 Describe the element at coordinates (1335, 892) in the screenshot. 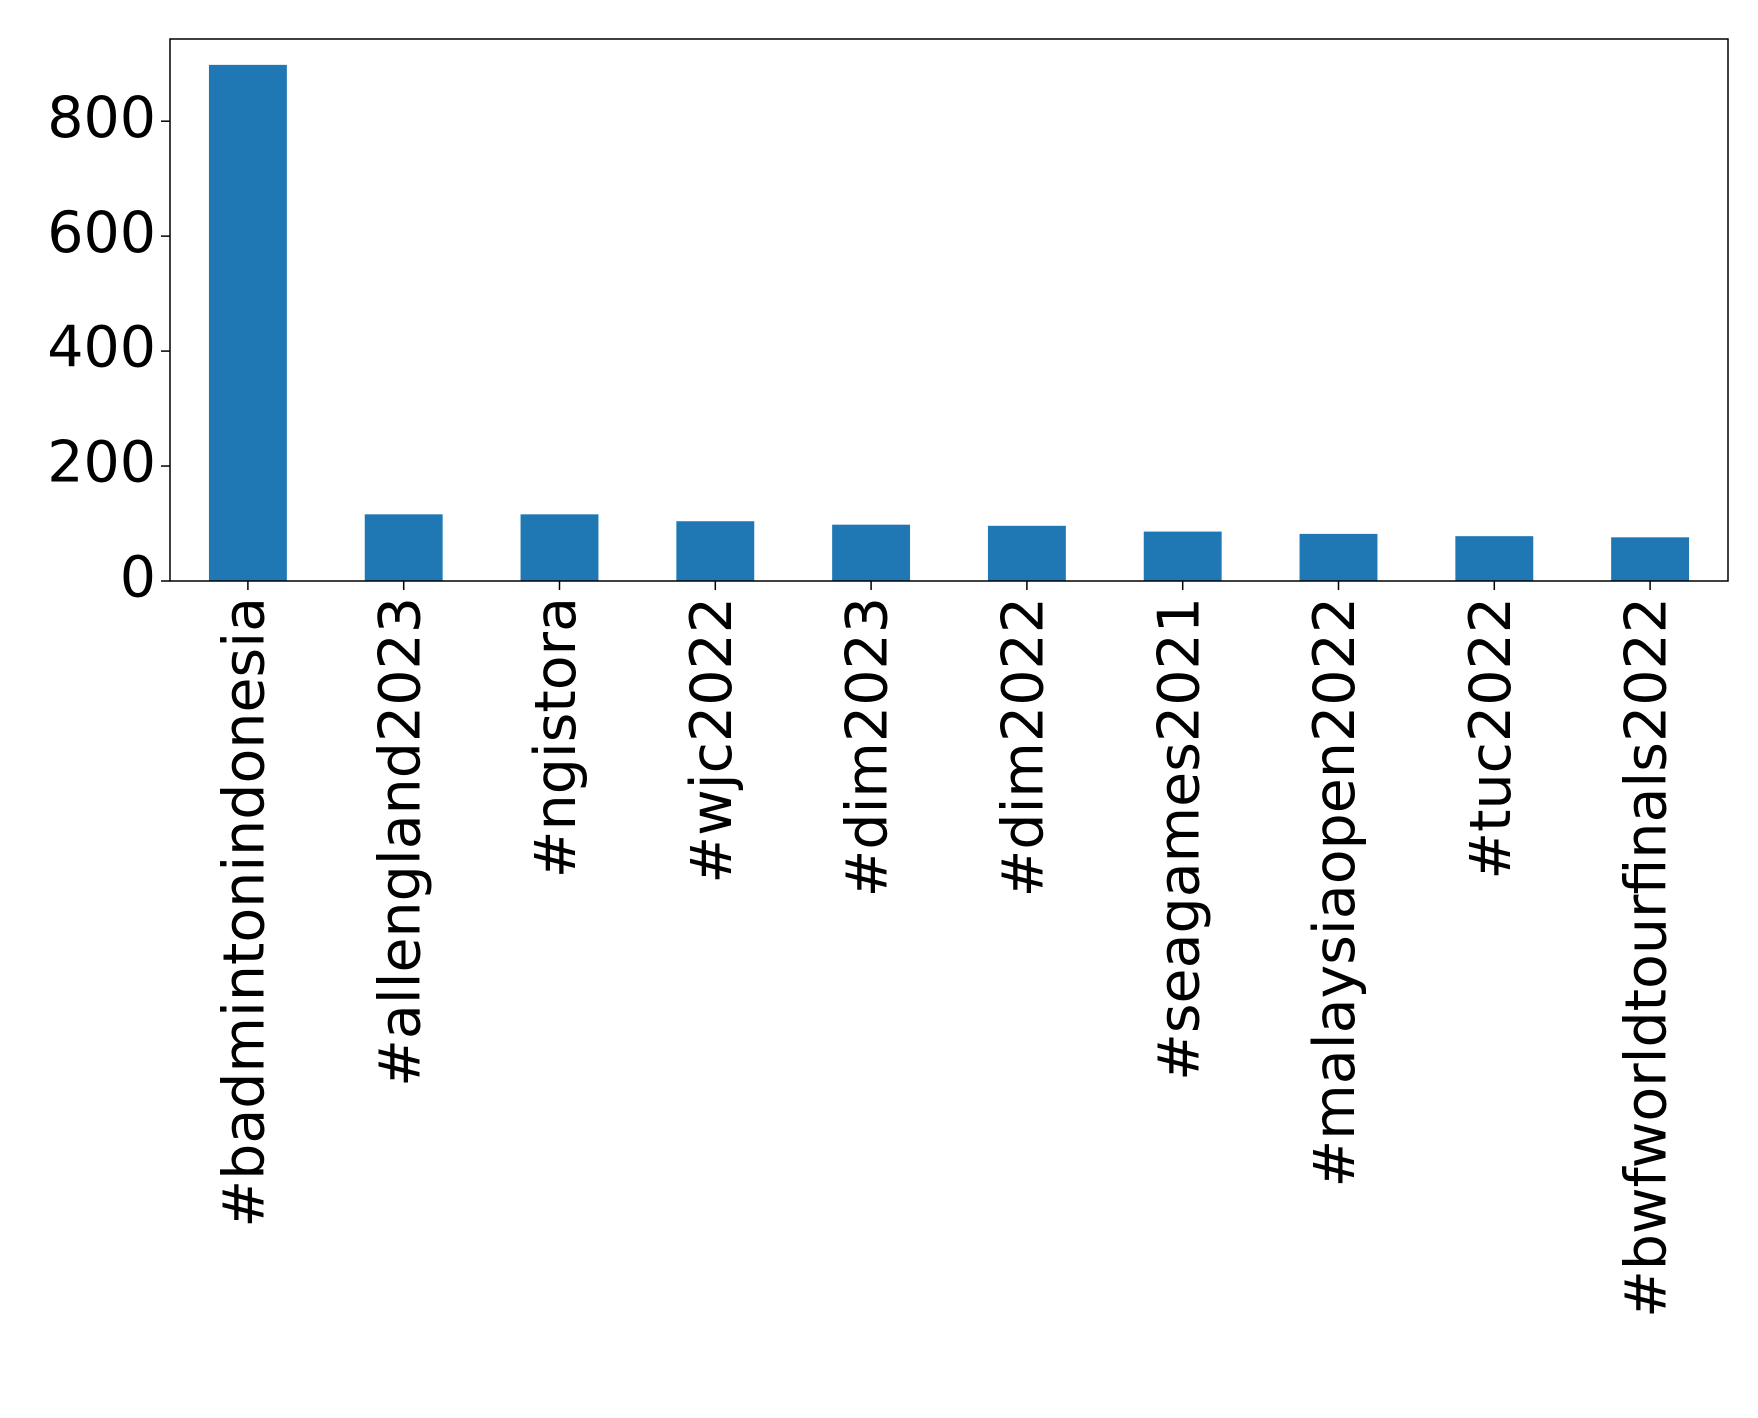

I see `x-tick-label: #malaysiaopen2022` at that location.